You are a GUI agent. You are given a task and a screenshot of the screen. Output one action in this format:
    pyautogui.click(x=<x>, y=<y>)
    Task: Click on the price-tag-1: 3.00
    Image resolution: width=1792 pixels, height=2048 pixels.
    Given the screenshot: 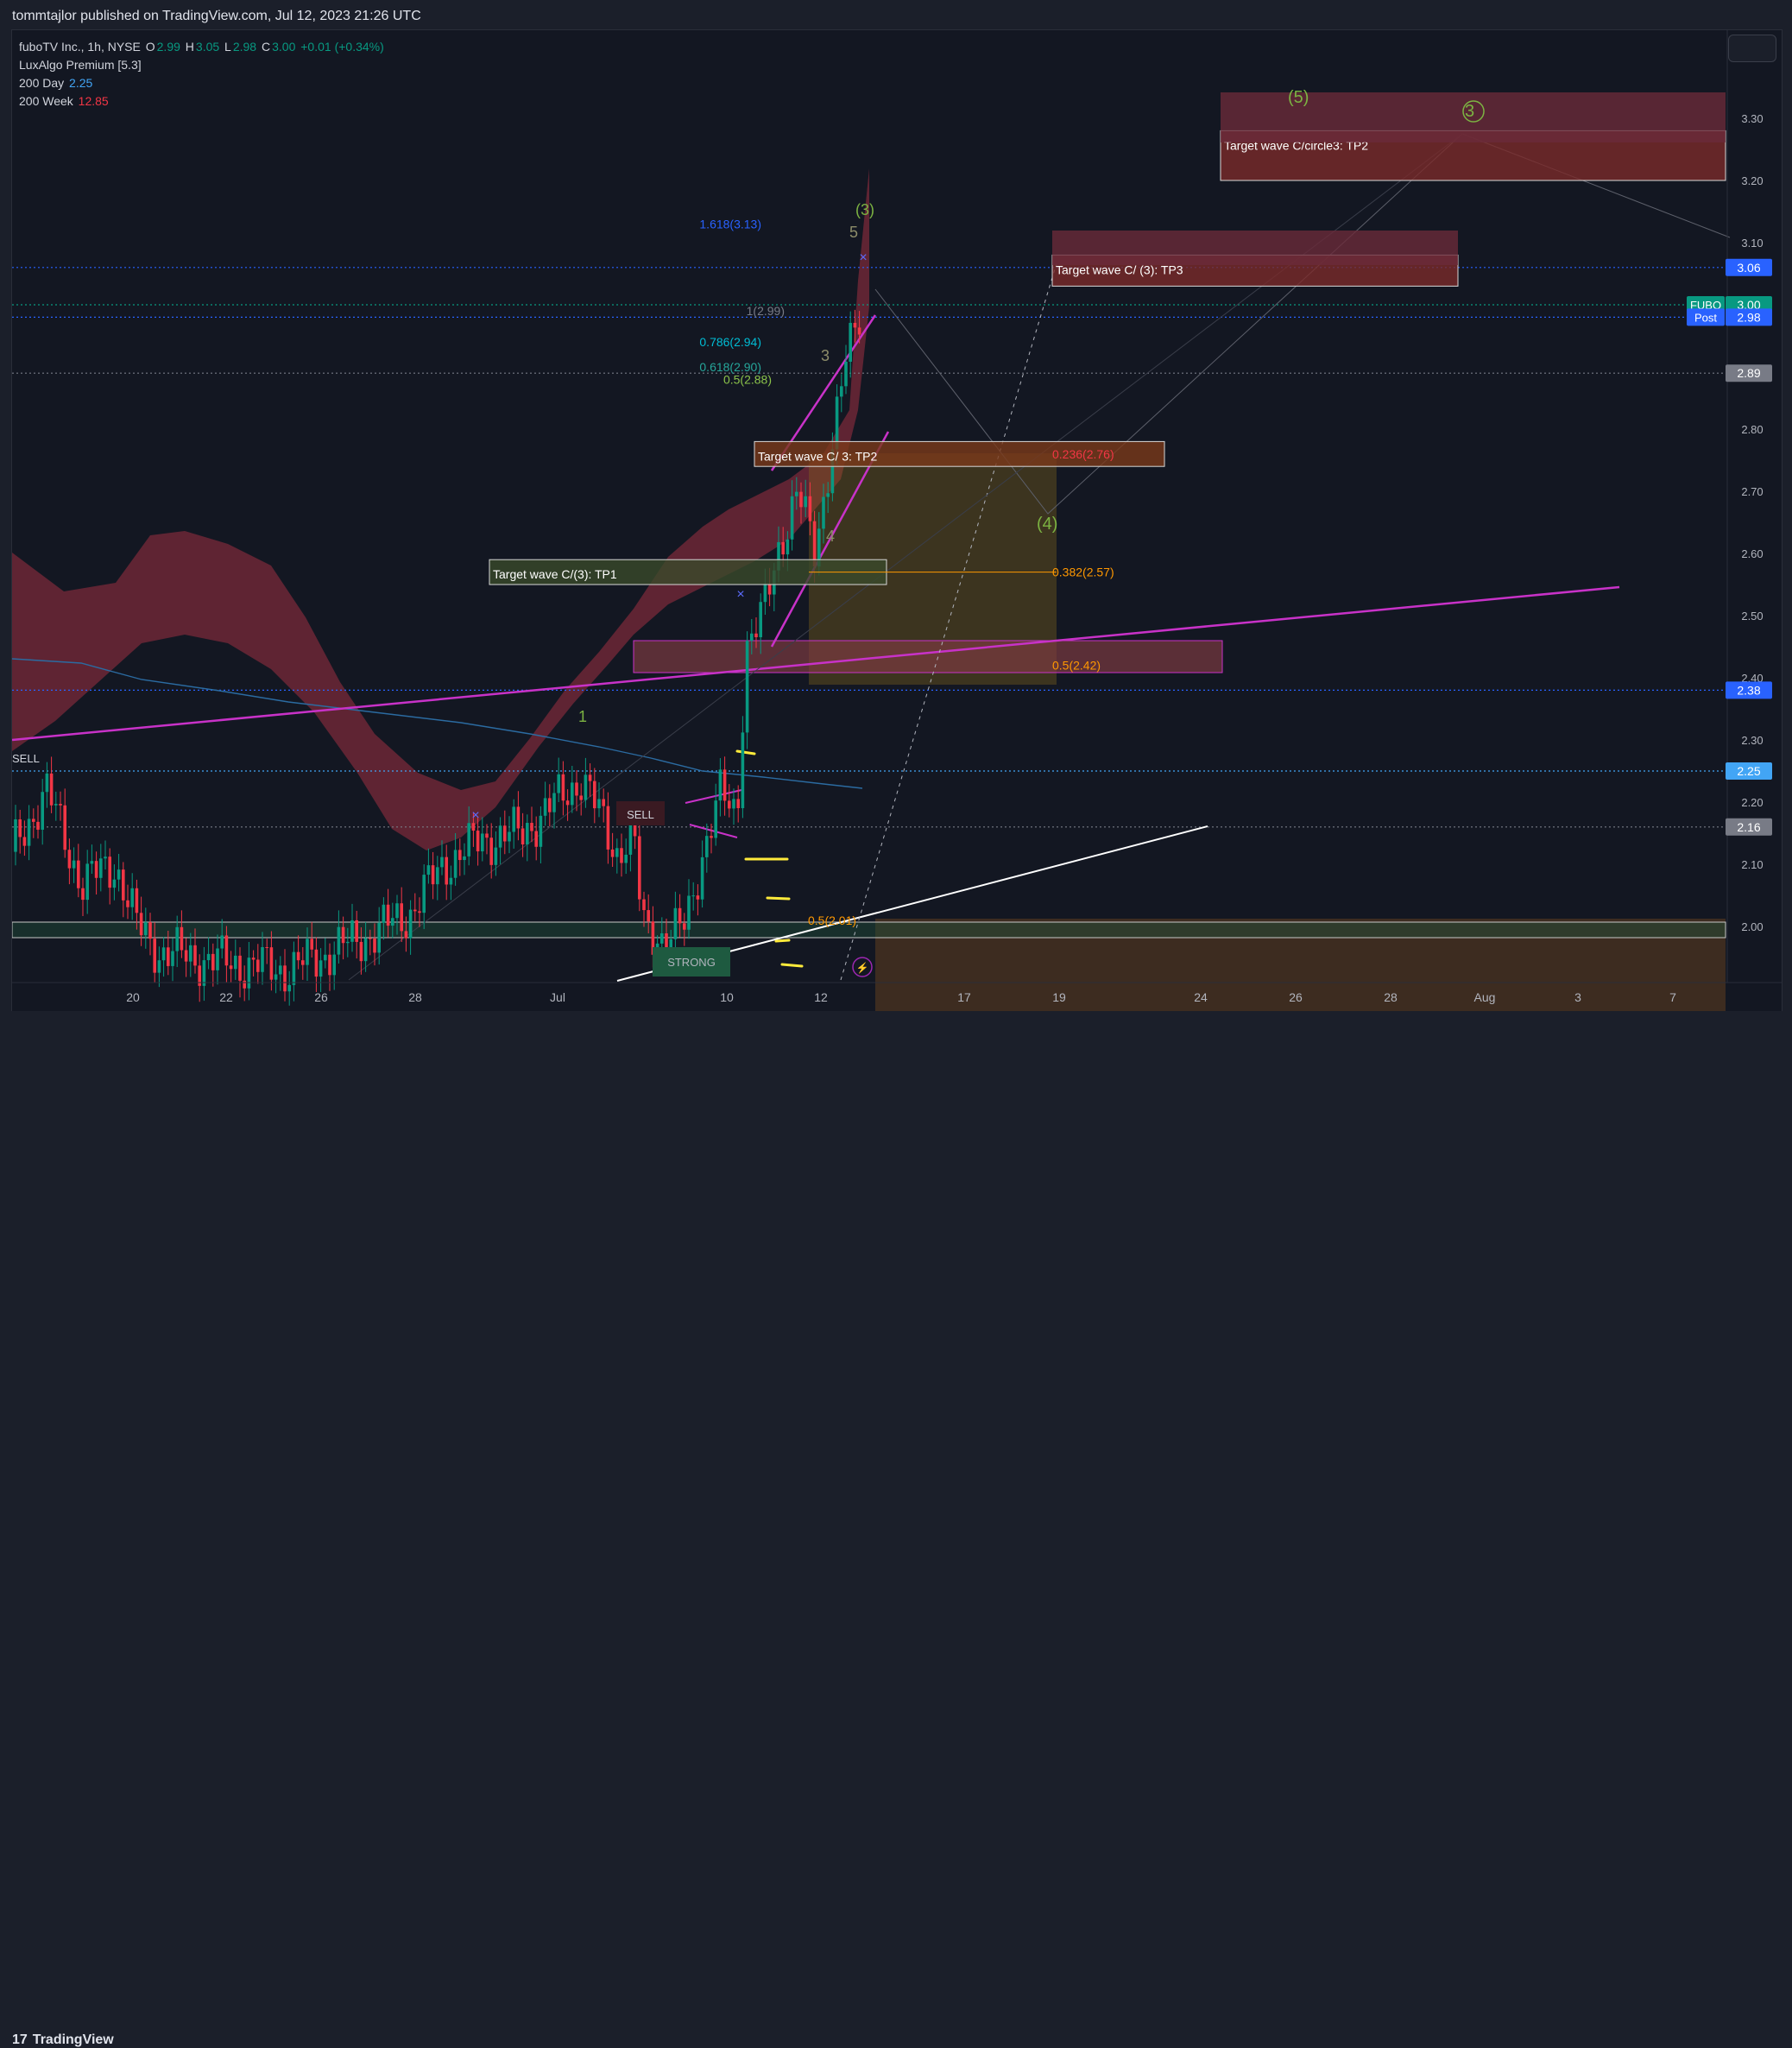 What is the action you would take?
    pyautogui.click(x=1748, y=305)
    